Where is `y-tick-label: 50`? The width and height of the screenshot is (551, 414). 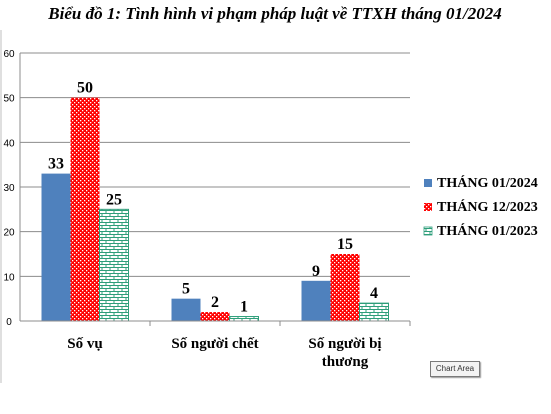
y-tick-label: 50 is located at coordinates (9, 99).